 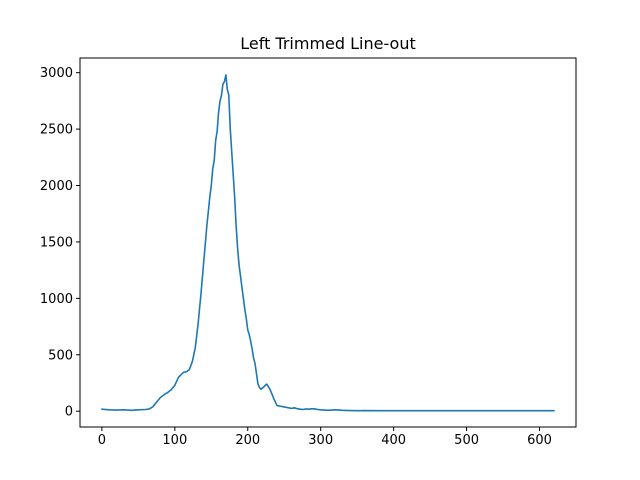 I want to click on x-tick-label: 400, so click(x=393, y=440).